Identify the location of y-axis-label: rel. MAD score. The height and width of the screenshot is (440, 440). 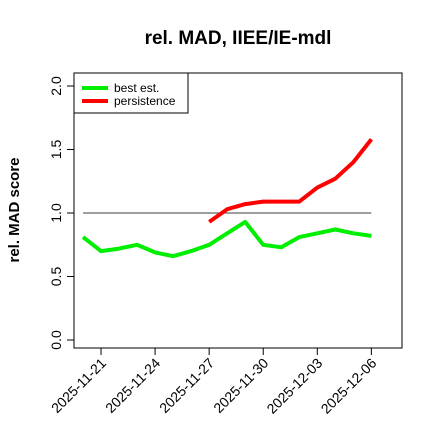
(14, 209).